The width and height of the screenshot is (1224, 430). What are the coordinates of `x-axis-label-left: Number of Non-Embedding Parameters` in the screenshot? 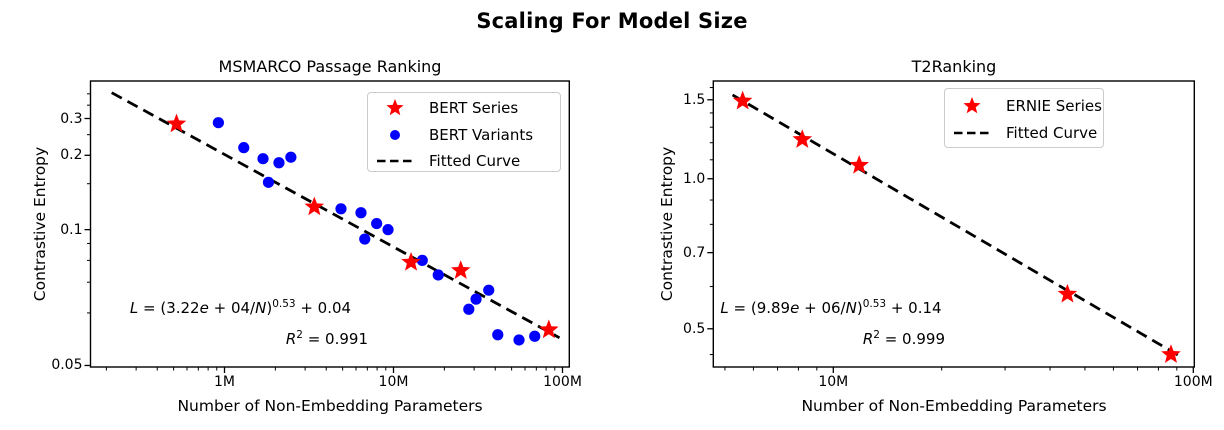 It's located at (330, 406).